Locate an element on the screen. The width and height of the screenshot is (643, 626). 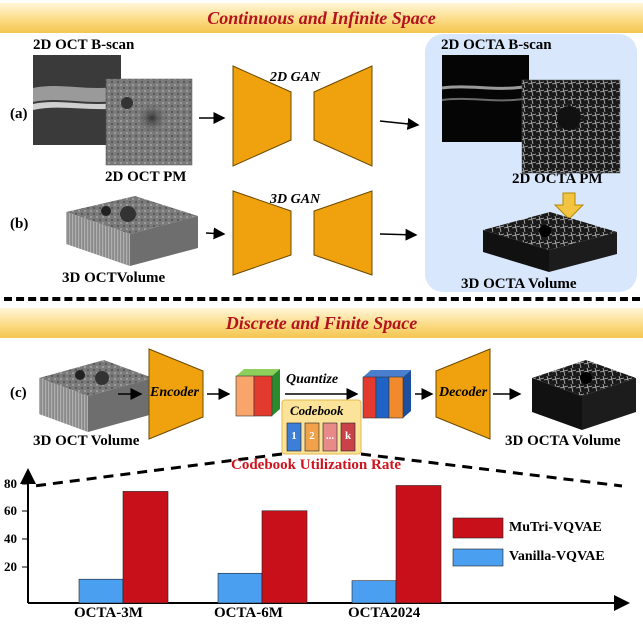
down-arrow-icon is located at coordinates (569, 206).